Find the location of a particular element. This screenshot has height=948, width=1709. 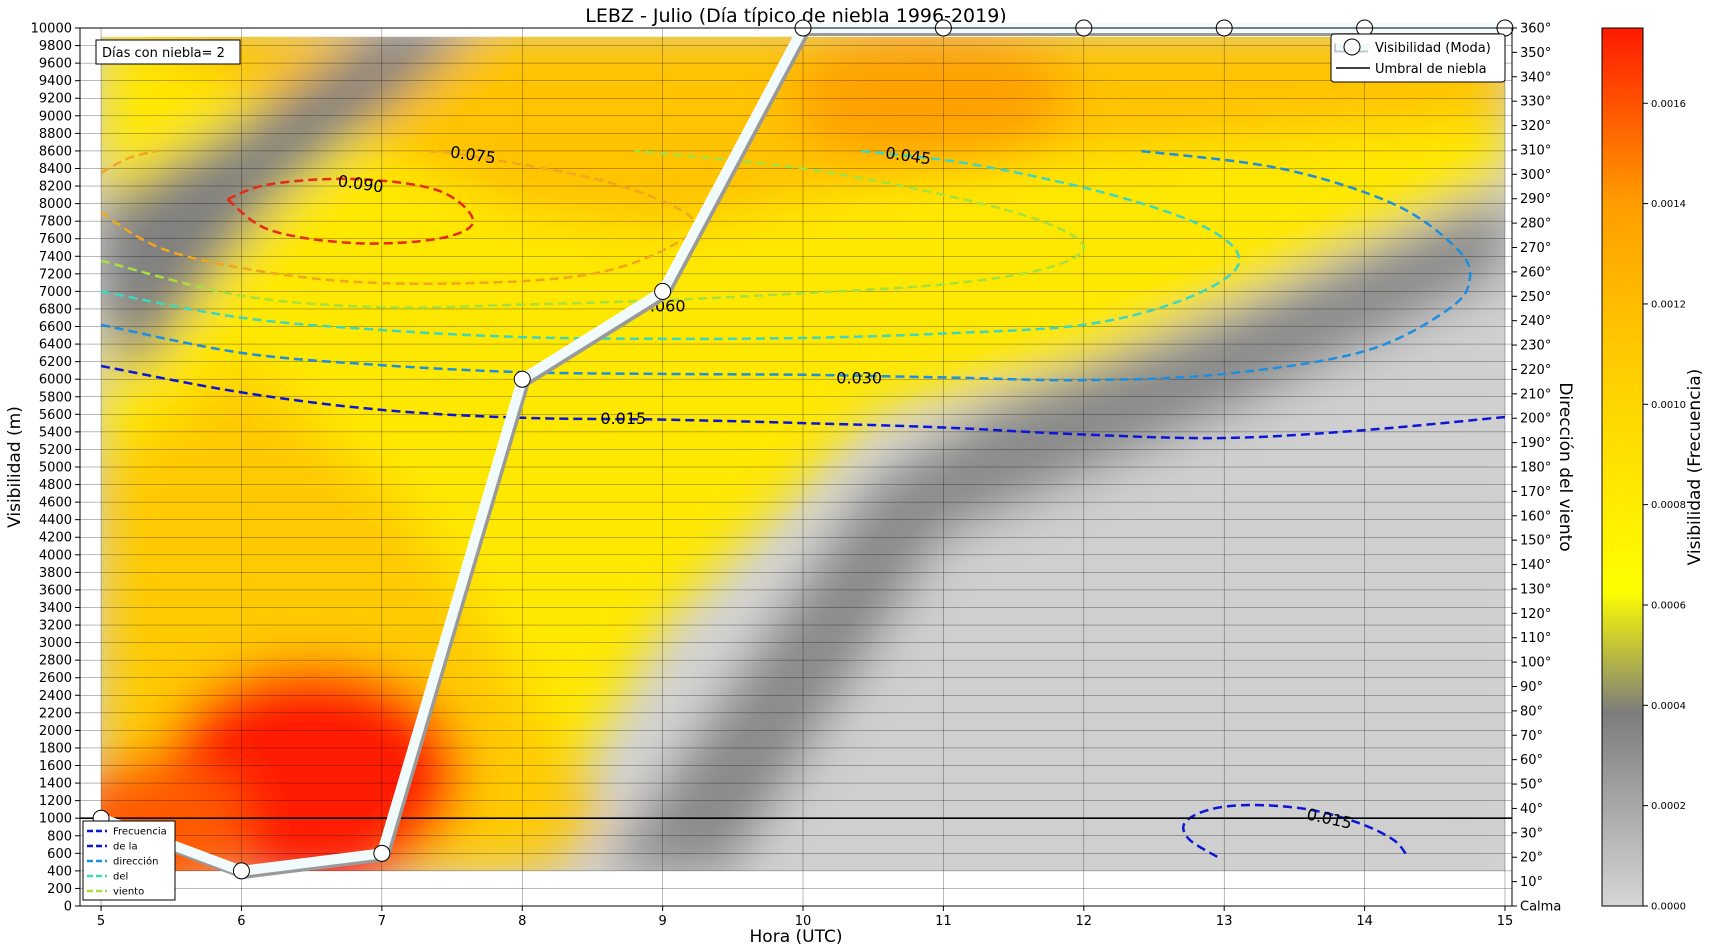

contour-legend-label: dirección is located at coordinates (135, 862).